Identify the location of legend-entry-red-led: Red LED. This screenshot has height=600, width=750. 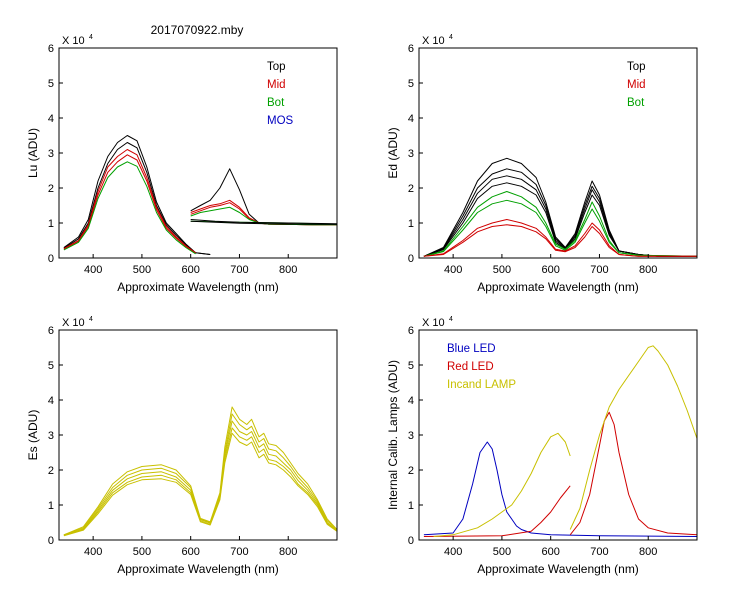
(470, 367).